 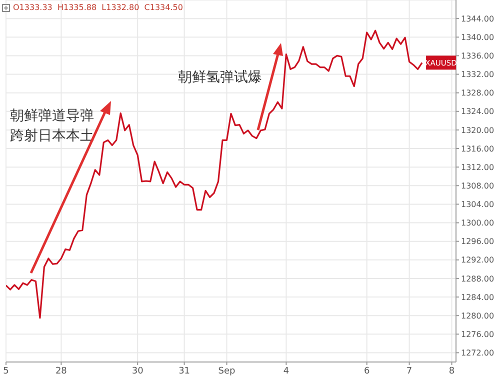 What do you see at coordinates (477, 37) in the screenshot?
I see `y-tick-label: 1340.00` at bounding box center [477, 37].